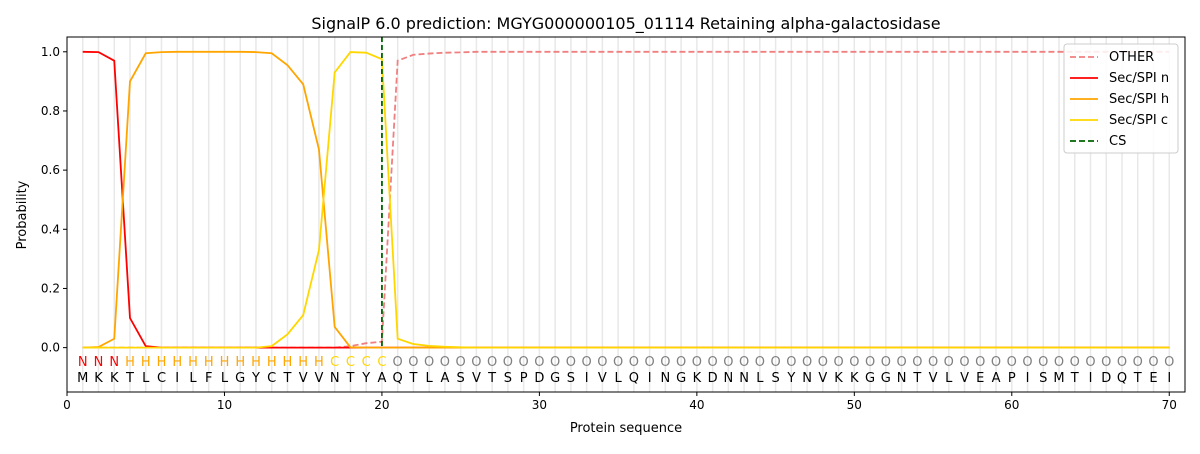  What do you see at coordinates (50, 348) in the screenshot?
I see `y-tick-label: 0.0` at bounding box center [50, 348].